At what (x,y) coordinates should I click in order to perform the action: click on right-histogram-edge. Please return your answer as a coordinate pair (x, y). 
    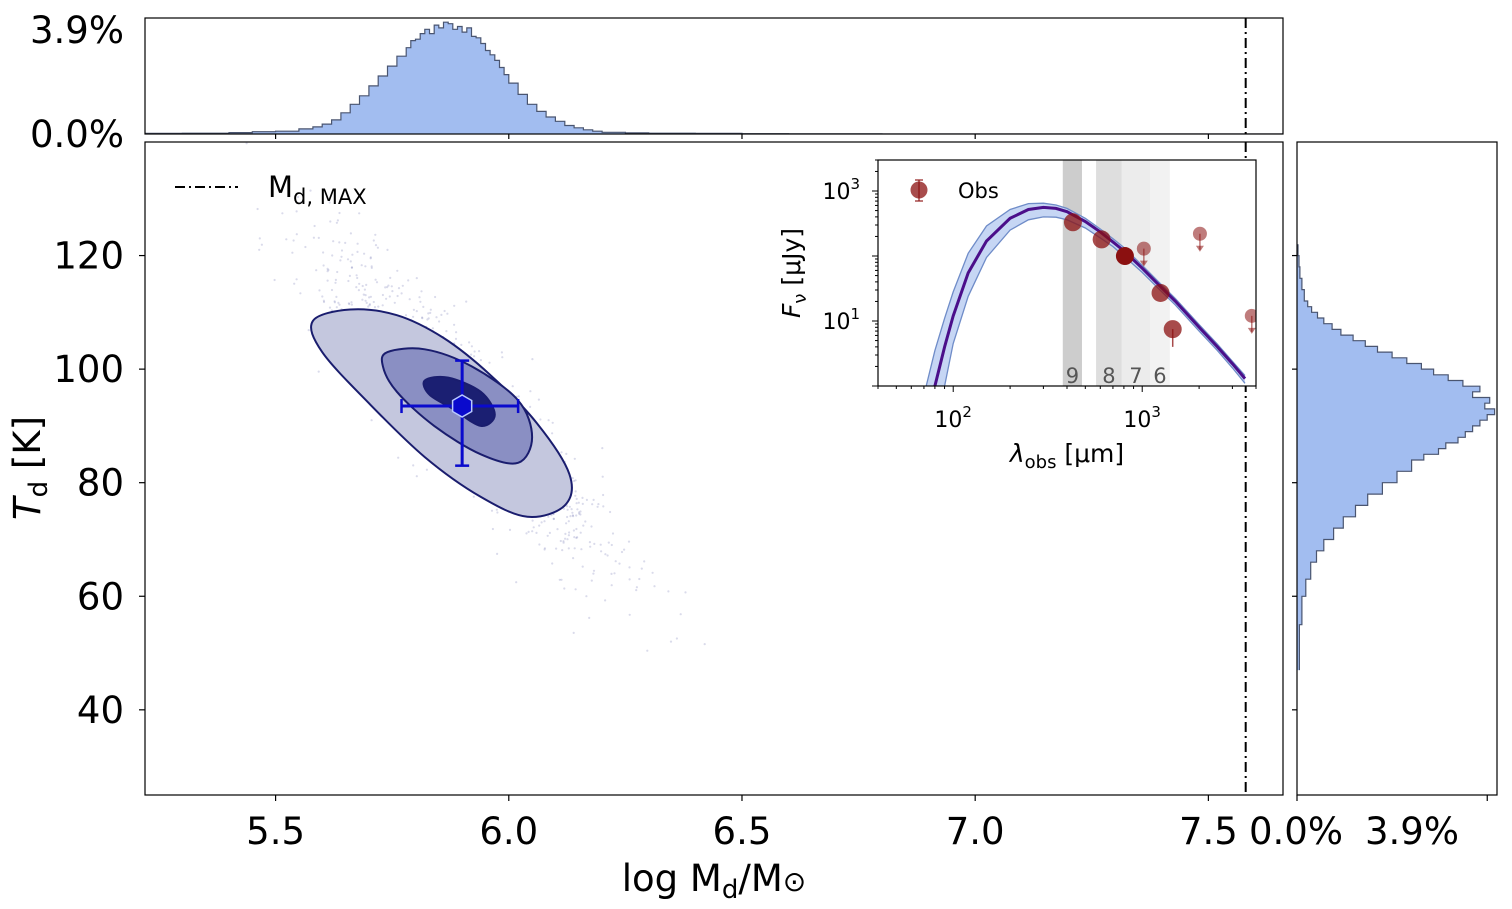
    Looking at the image, I should click on (1396, 457).